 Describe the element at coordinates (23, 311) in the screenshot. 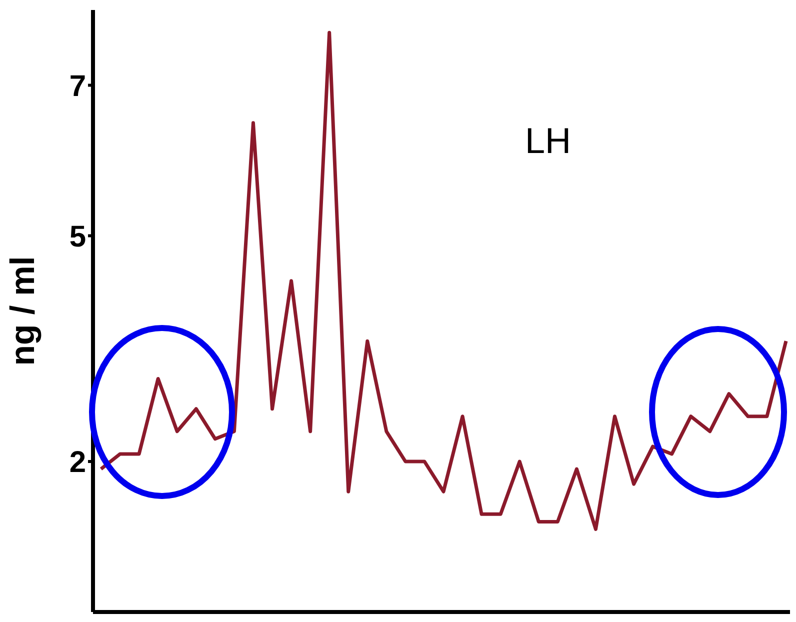

I see `y-axis-title: ng / ml` at that location.